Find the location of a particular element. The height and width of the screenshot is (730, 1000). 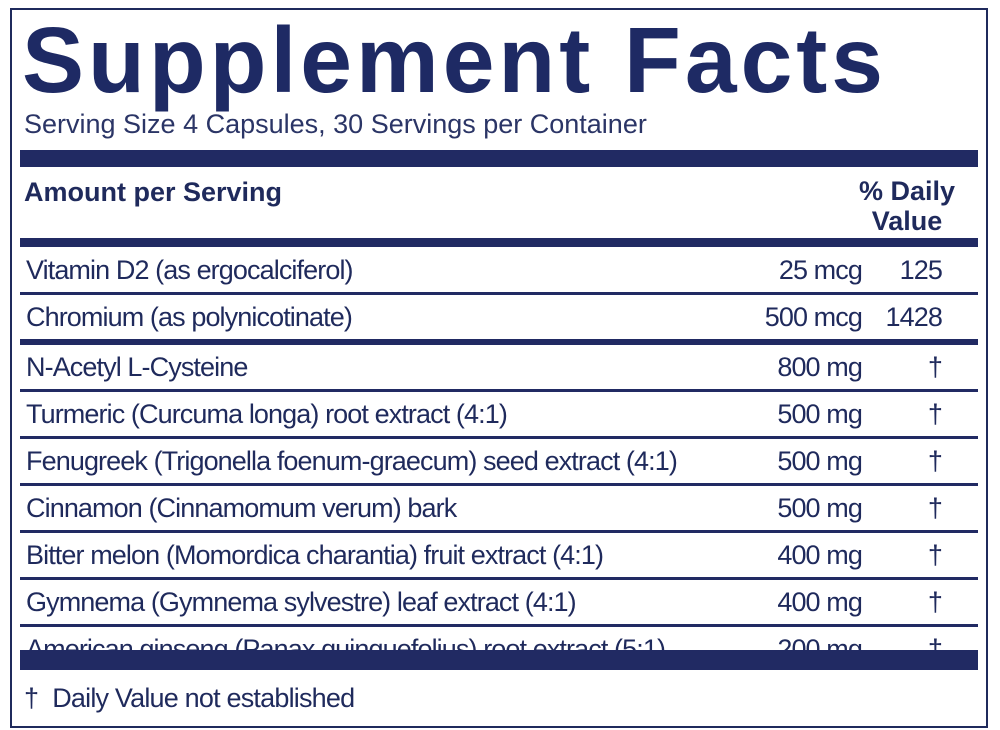

top-divider-bar is located at coordinates (499, 158).